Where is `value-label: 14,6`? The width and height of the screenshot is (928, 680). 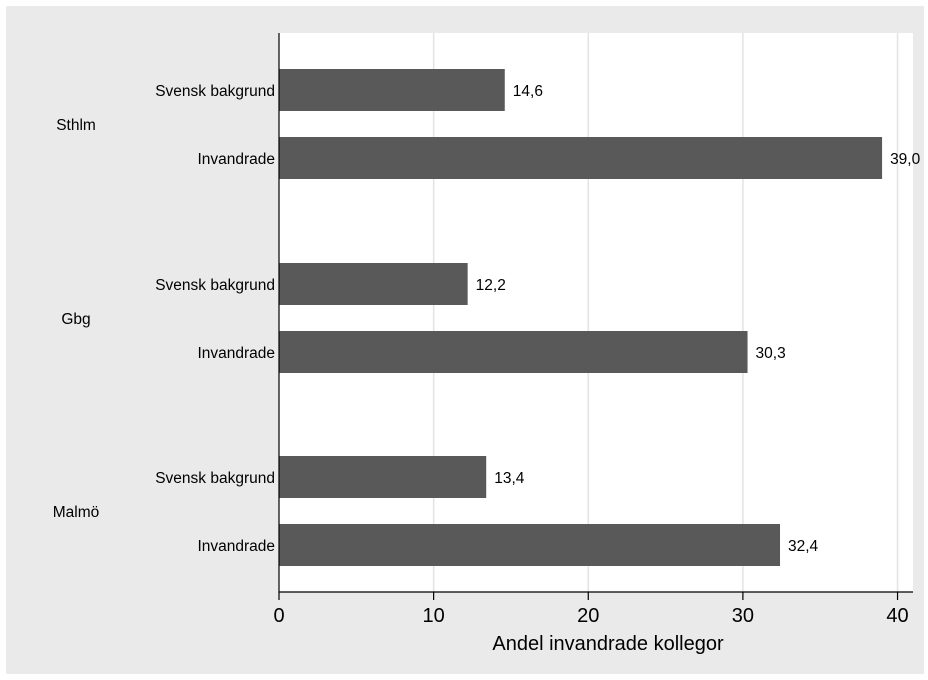 value-label: 14,6 is located at coordinates (528, 91).